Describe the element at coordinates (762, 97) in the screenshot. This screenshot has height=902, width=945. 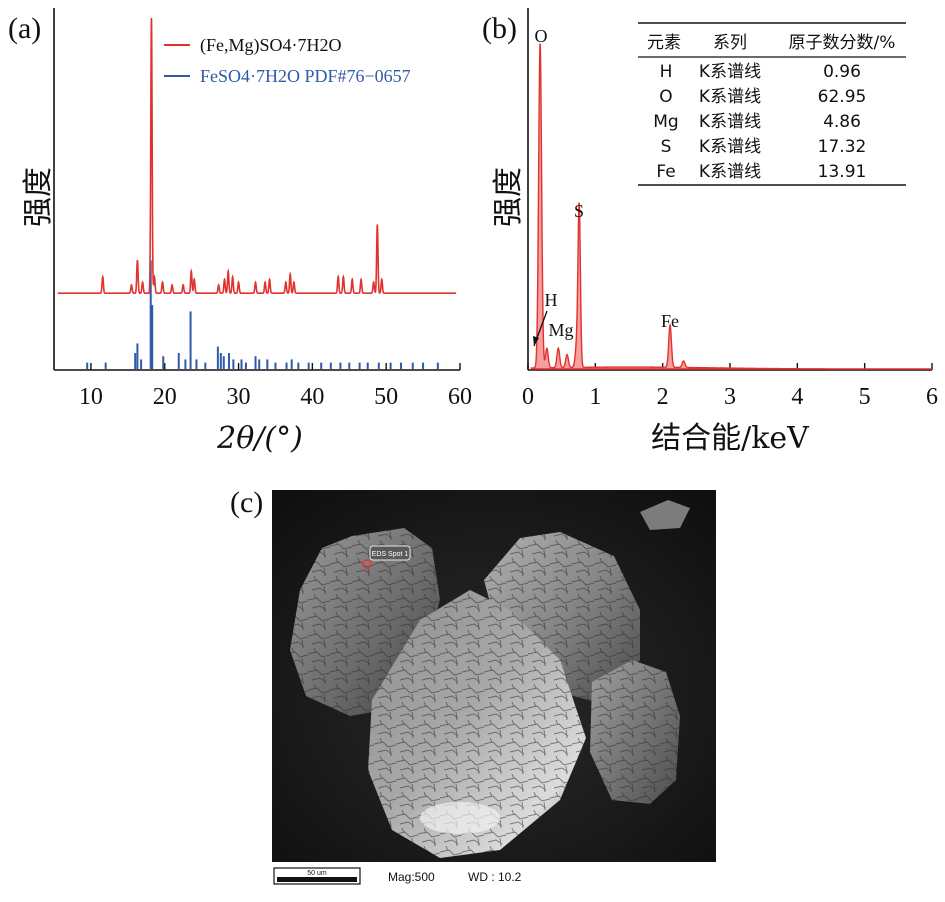
I see `table-row: O K系谱线 62.95` at that location.